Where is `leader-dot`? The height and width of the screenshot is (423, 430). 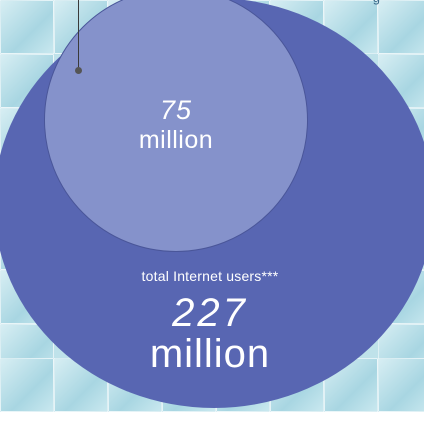
leader-dot is located at coordinates (78, 70).